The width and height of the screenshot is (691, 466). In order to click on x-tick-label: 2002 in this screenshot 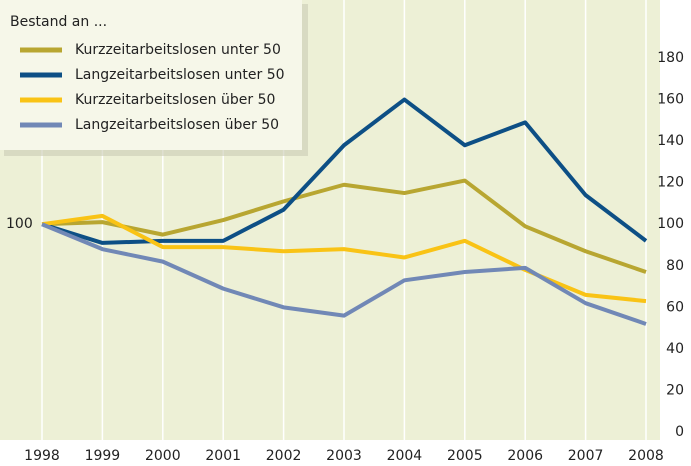, I will do `click(284, 456)`.